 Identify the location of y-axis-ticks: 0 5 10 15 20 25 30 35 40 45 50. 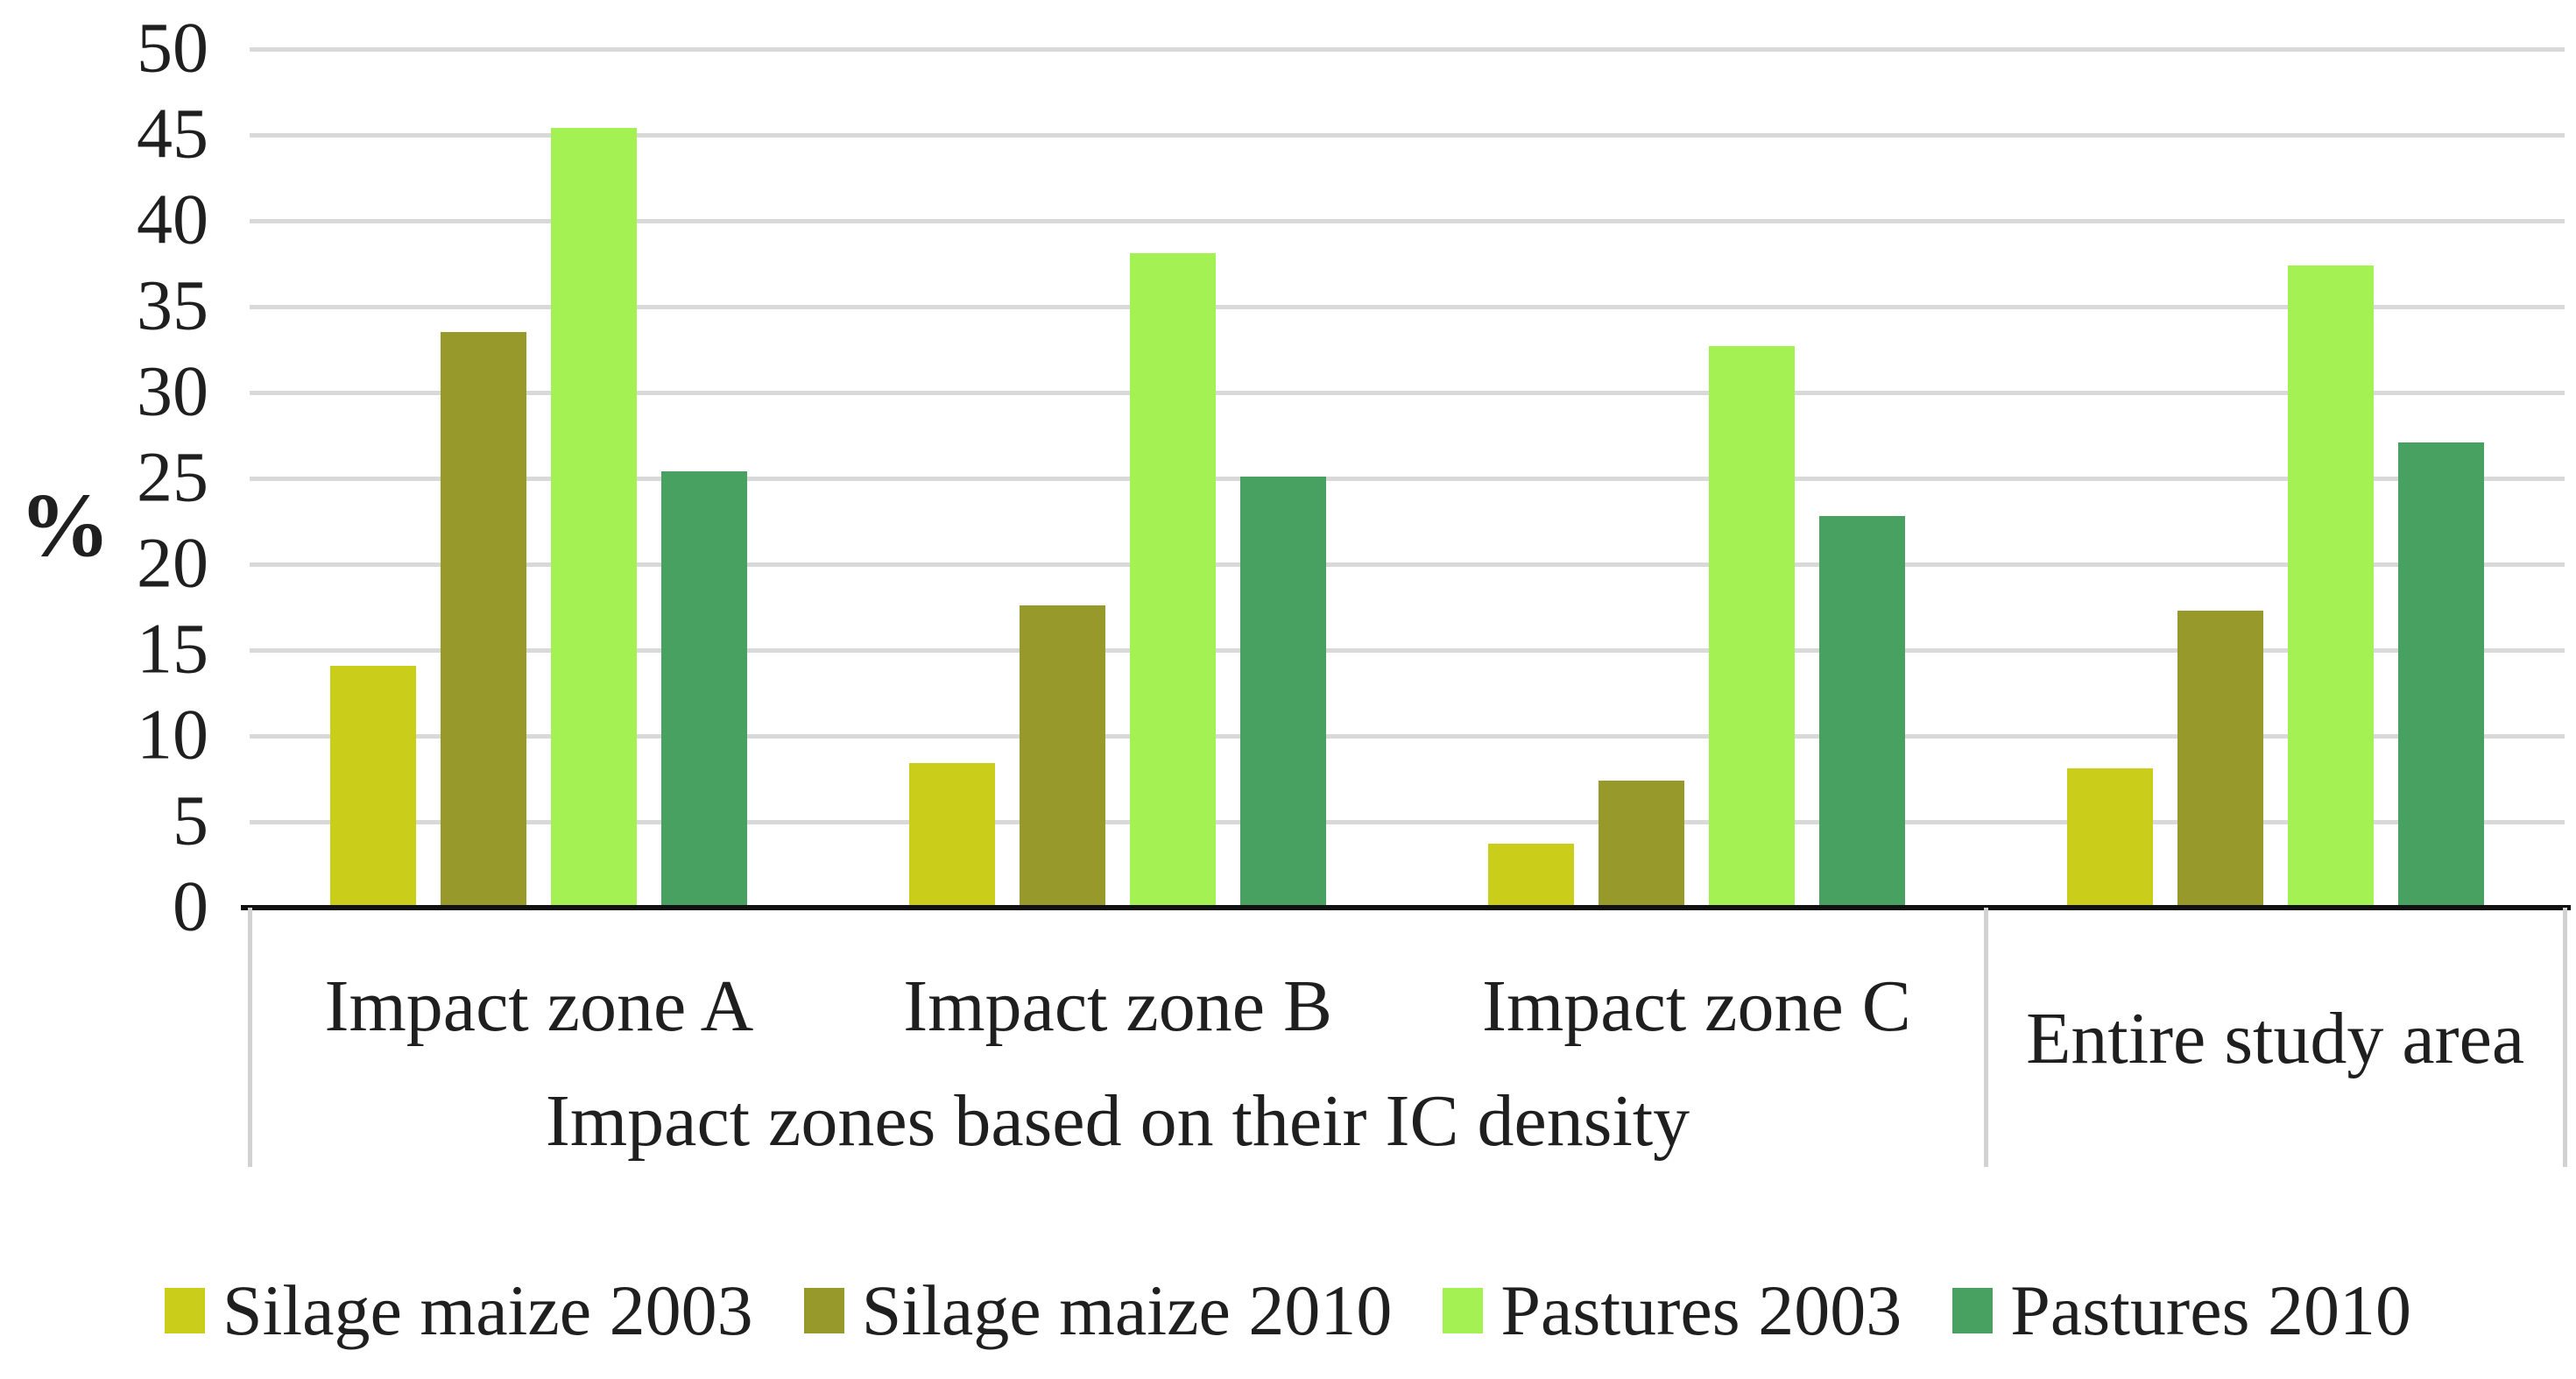
(104, 476).